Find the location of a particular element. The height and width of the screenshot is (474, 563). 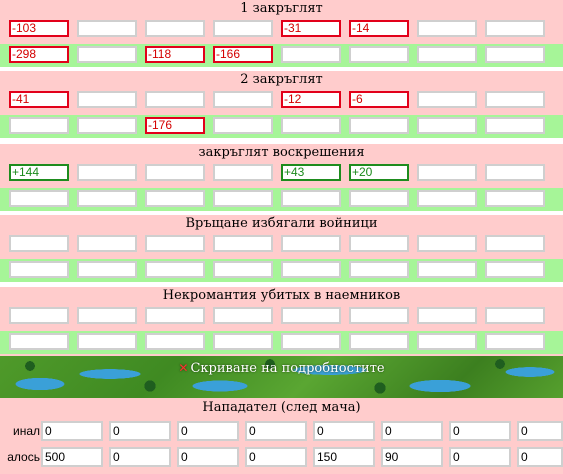

hide-details-link: ✕ Скриване на подробностите is located at coordinates (281, 368).